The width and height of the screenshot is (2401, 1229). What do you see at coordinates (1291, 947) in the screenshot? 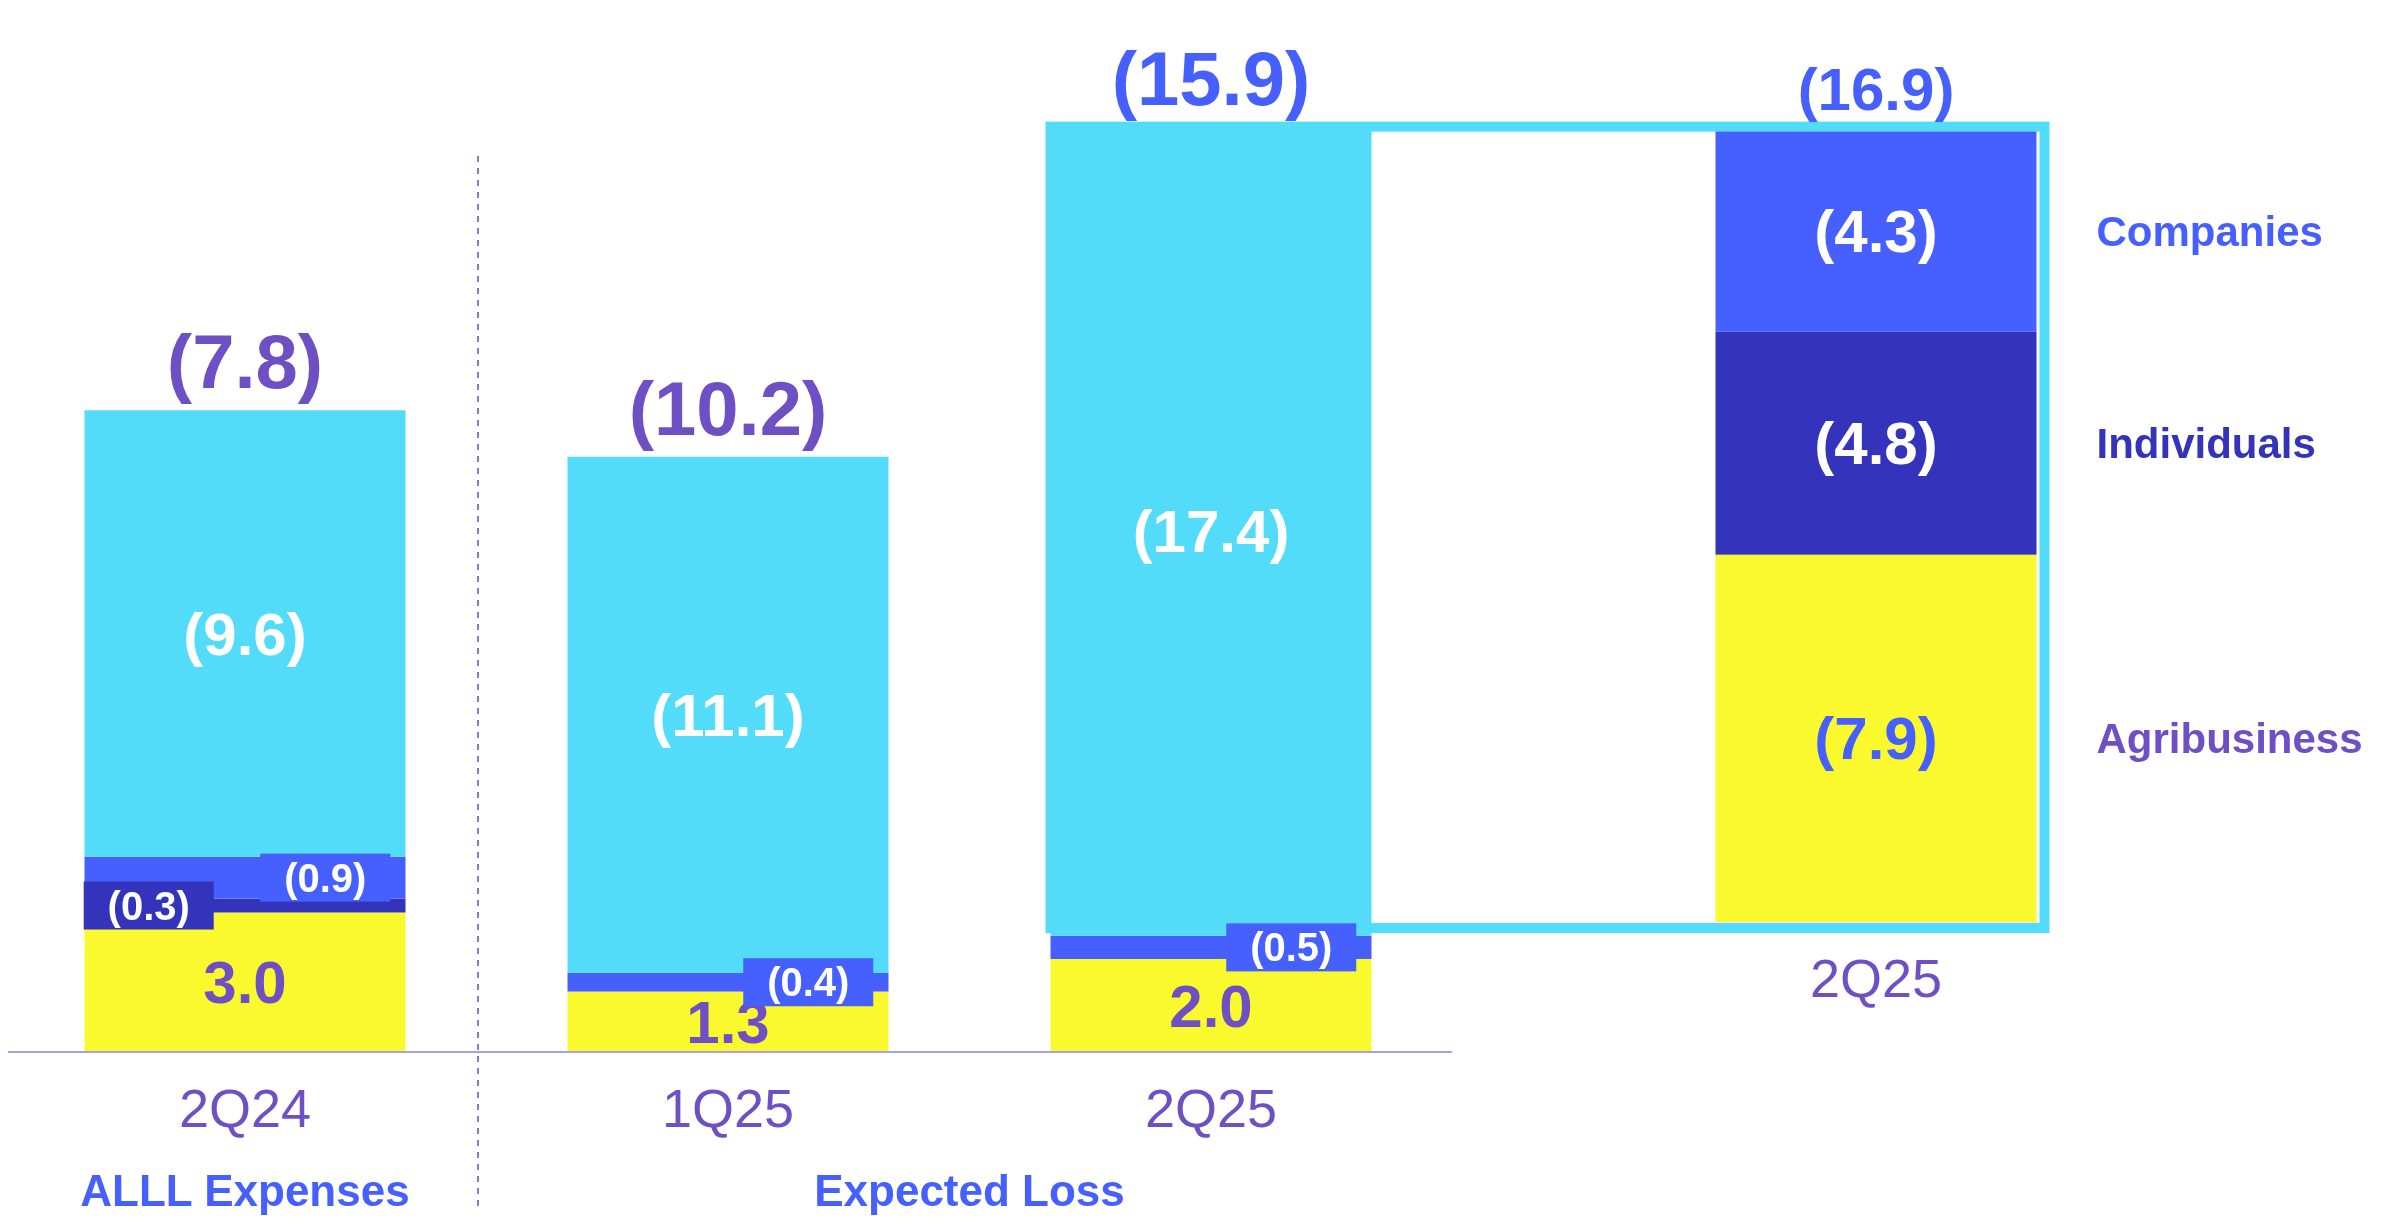
I see `data-label: (0.5)` at bounding box center [1291, 947].